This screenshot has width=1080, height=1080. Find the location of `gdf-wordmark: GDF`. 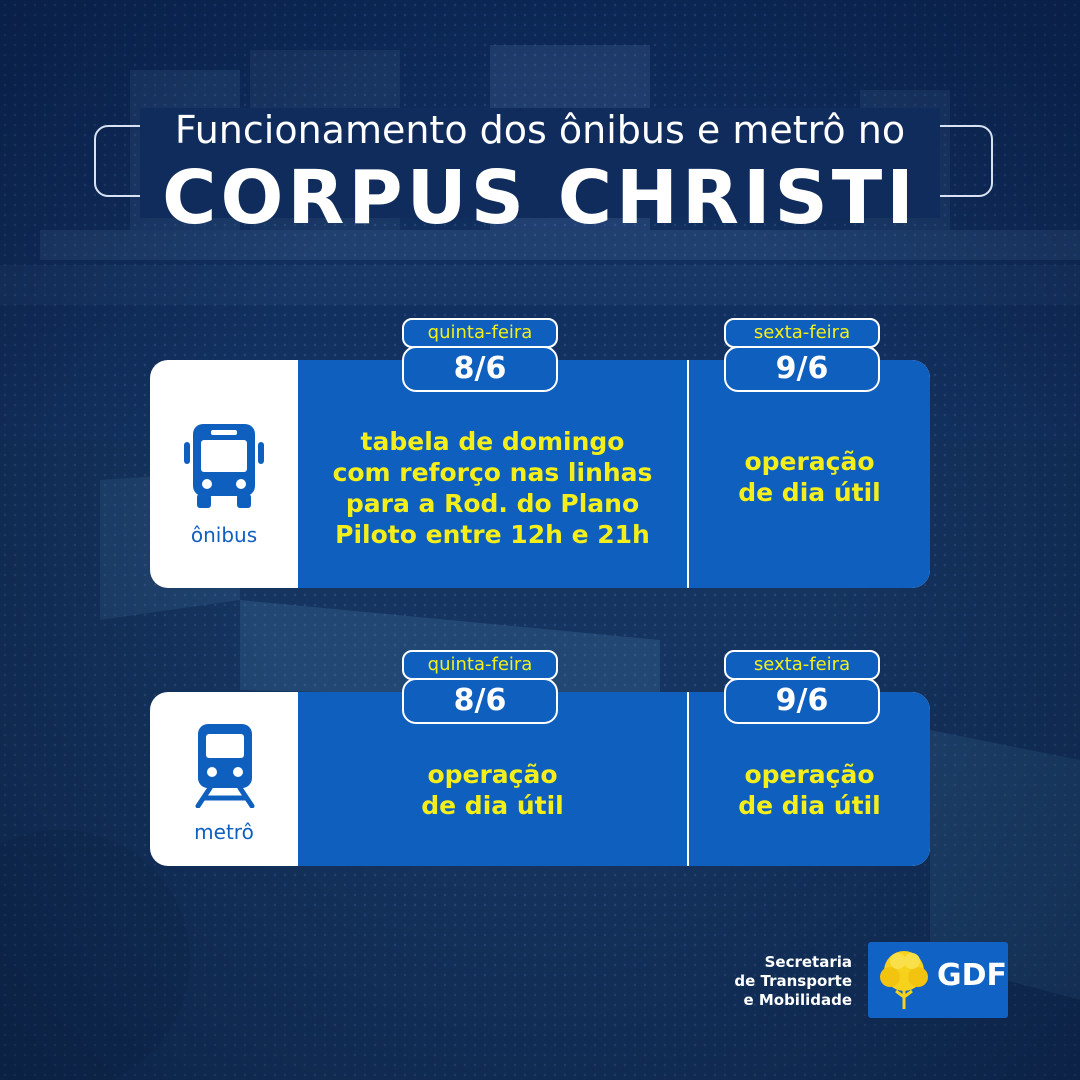

gdf-wordmark: GDF is located at coordinates (972, 975).